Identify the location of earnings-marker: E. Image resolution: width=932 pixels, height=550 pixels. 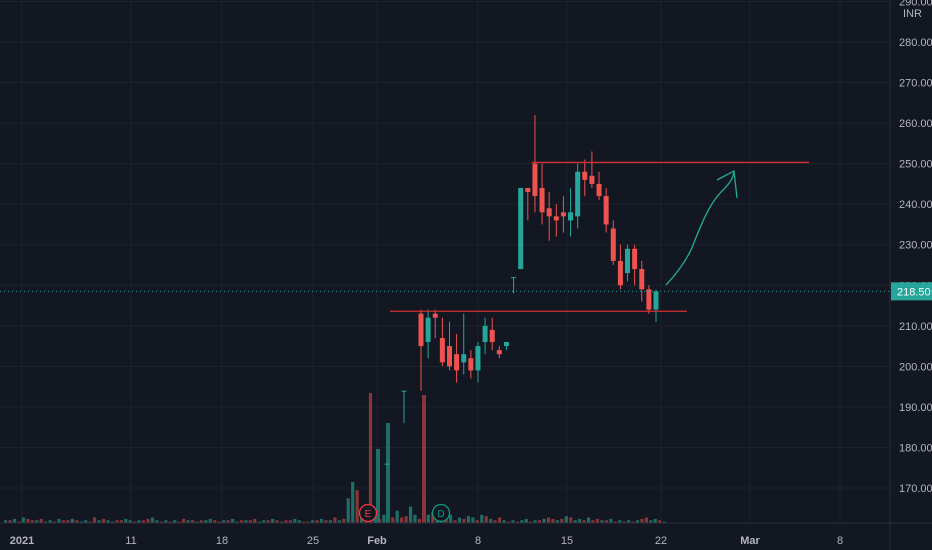
(368, 513).